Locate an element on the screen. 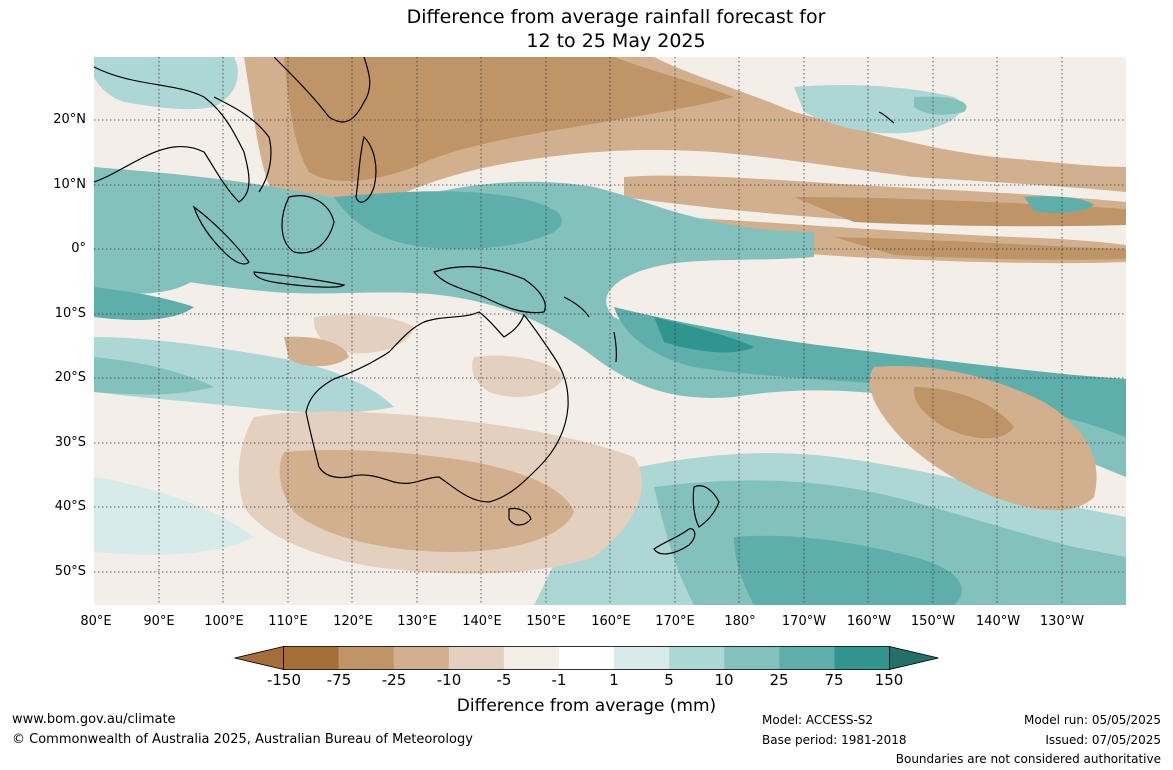 The height and width of the screenshot is (770, 1173). lon-label-80e: 80°E is located at coordinates (96, 621).